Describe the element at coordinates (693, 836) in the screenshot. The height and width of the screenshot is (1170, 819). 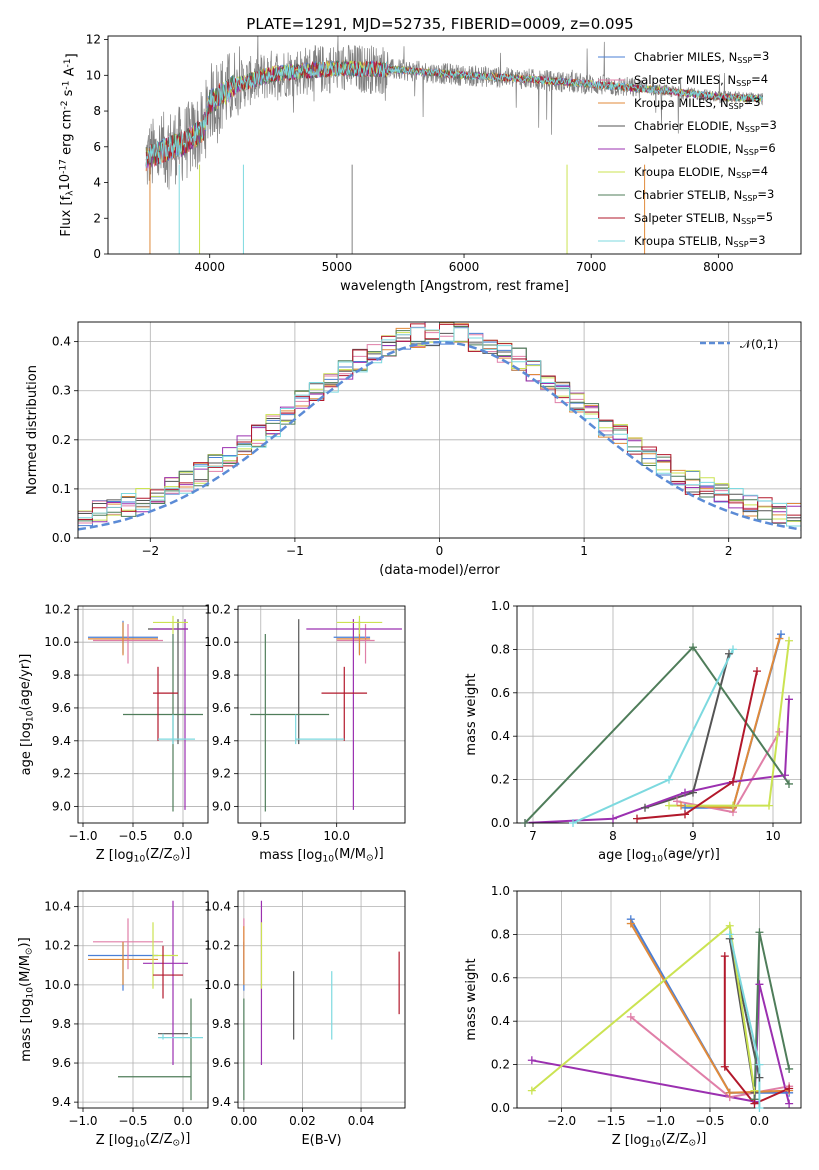
I see `x-tick-label: 9` at that location.